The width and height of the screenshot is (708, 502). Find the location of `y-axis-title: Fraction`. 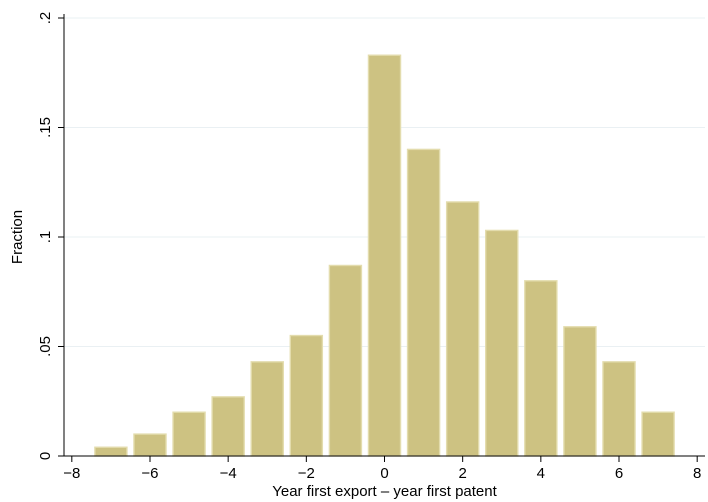

y-axis-title: Fraction is located at coordinates (17, 237).